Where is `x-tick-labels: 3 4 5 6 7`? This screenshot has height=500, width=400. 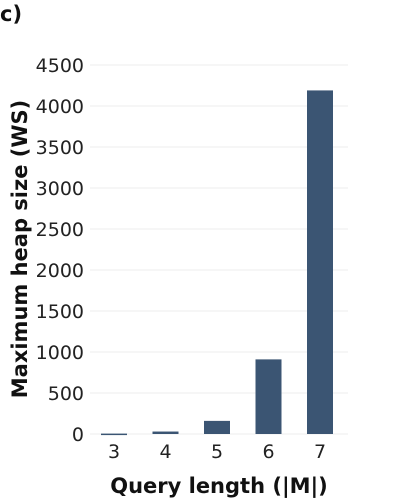 x-tick-labels: 3 4 5 6 7 is located at coordinates (217, 452).